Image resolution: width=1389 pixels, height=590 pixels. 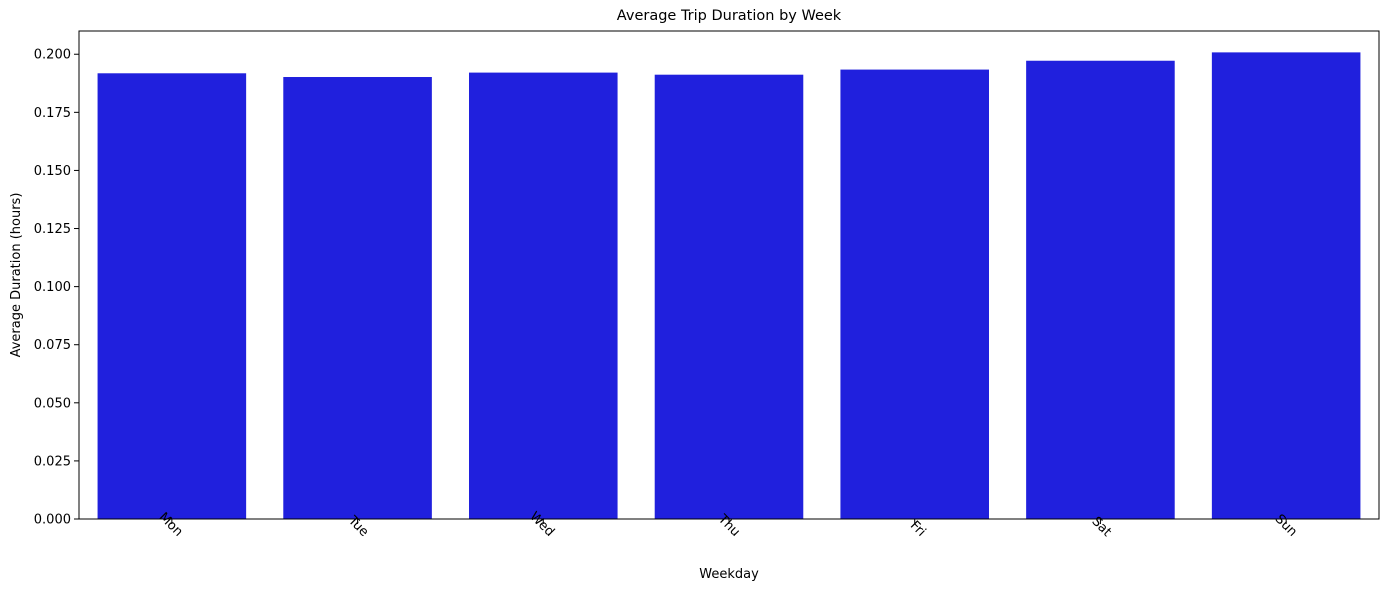 I want to click on y-tick-label: 0.000, so click(x=52, y=520).